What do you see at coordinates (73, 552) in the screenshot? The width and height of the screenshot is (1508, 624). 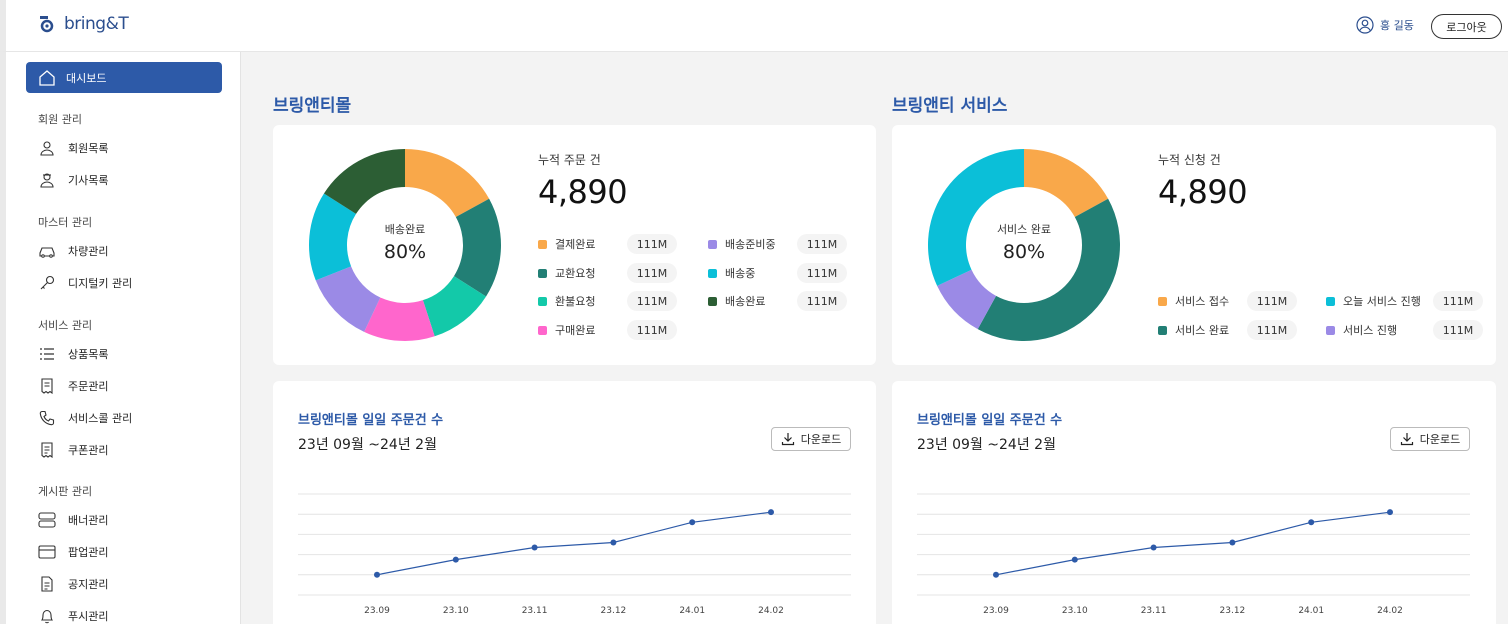 I see `sidebar-item-popups: 팝업관리` at bounding box center [73, 552].